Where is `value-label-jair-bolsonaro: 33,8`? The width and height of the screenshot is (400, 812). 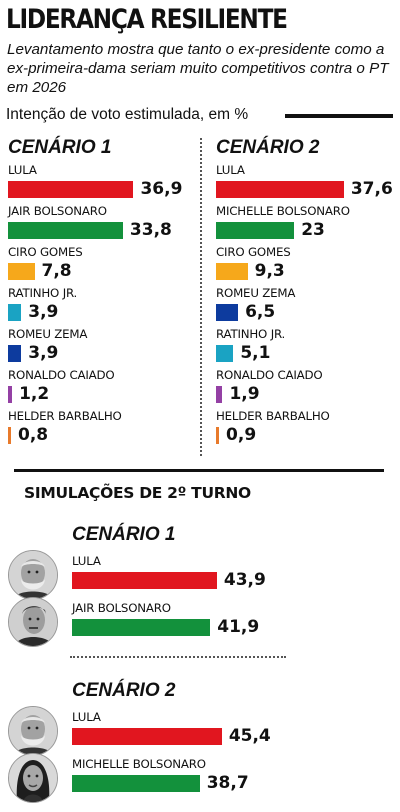
value-label-jair-bolsonaro: 33,8 is located at coordinates (150, 230).